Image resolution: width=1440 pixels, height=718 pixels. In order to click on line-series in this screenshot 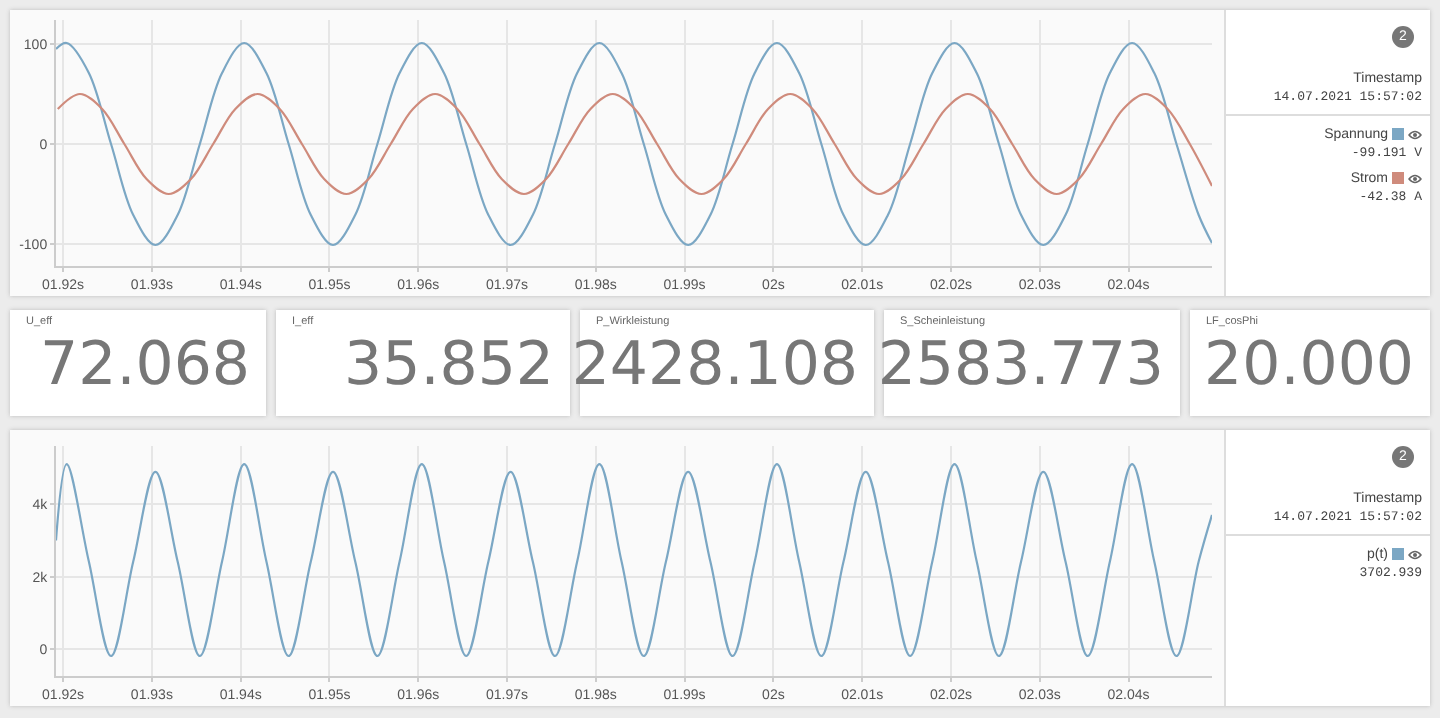, I will do `click(634, 144)`.